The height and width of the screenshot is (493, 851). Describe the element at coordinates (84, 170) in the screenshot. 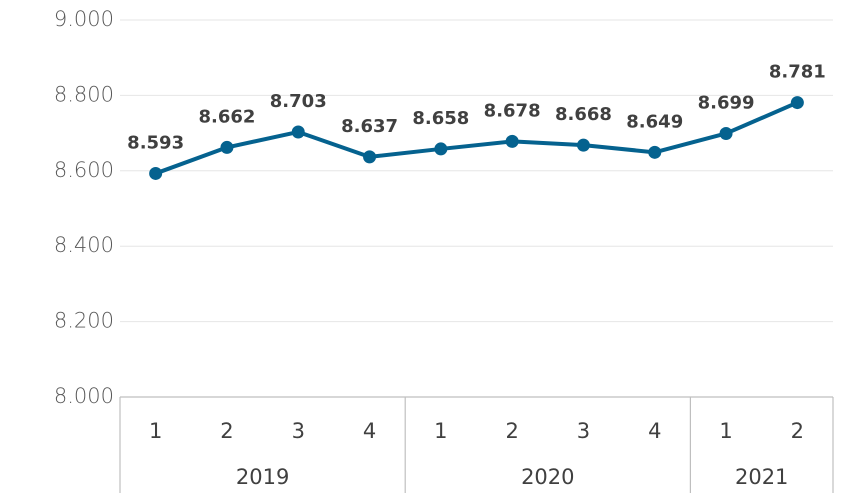

I see `y-tick-label: 8.600` at that location.